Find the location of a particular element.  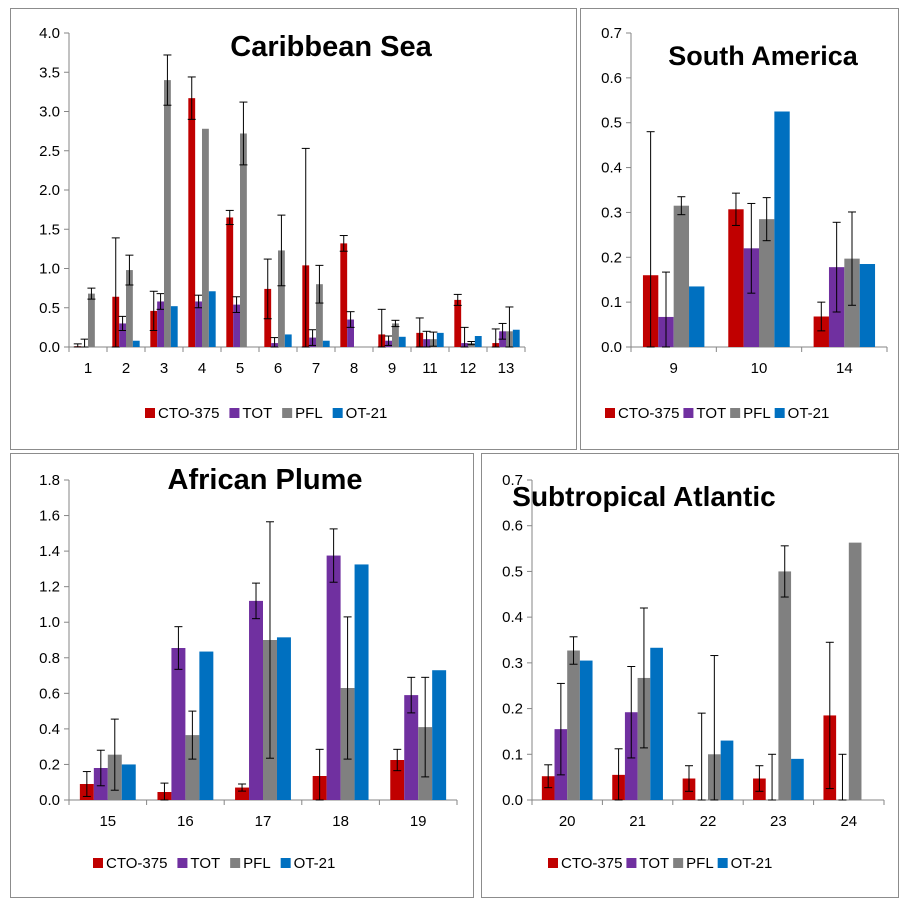

y-tick-label: 3.0 is located at coordinates (49, 112).